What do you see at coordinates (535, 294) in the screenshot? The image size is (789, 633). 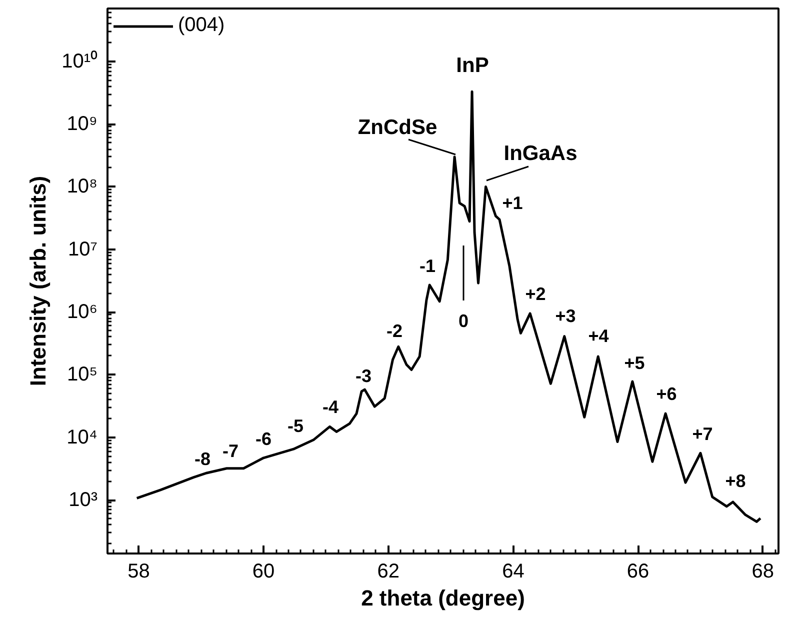 I see `annotation: +2` at bounding box center [535, 294].